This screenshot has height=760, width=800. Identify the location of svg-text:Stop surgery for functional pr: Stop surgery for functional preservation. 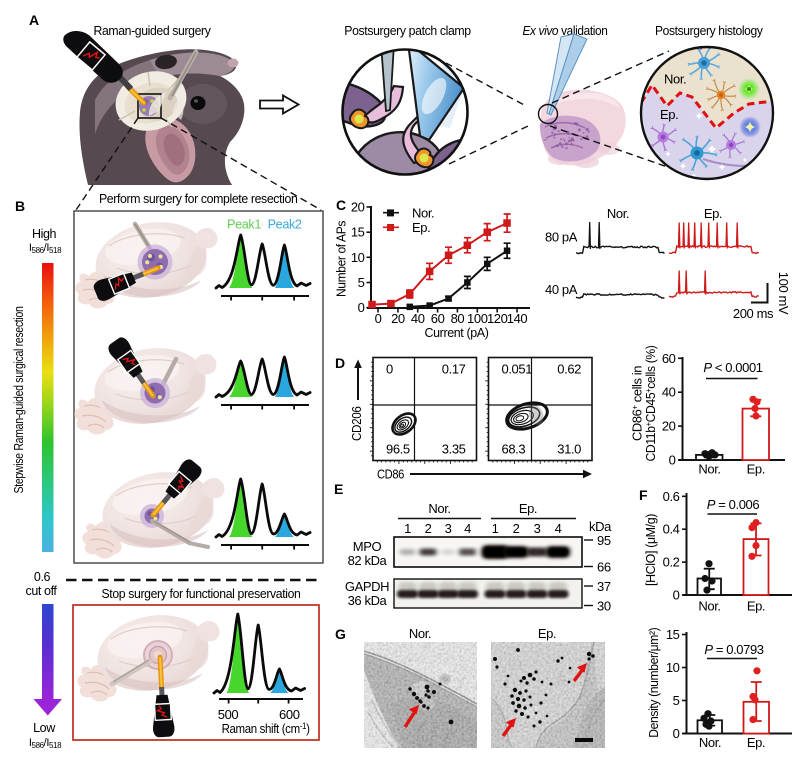
(201, 593).